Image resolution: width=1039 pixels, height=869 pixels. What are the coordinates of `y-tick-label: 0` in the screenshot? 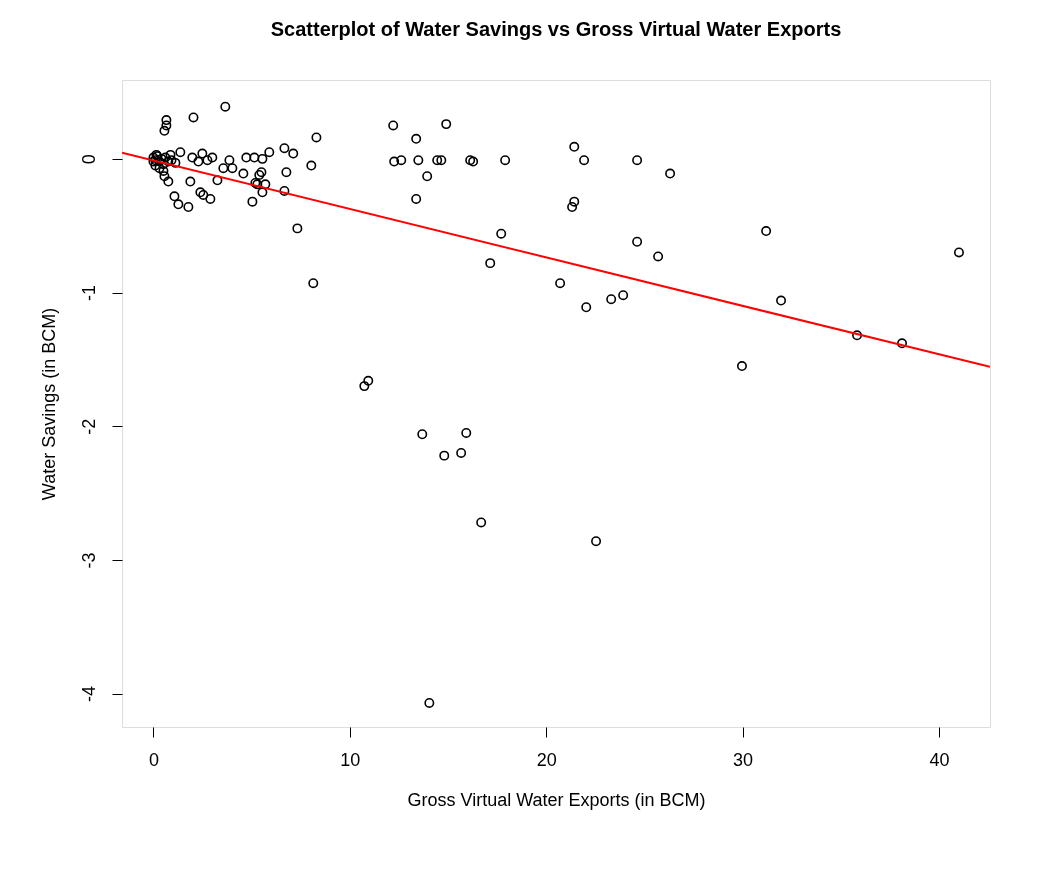 It's located at (88, 159).